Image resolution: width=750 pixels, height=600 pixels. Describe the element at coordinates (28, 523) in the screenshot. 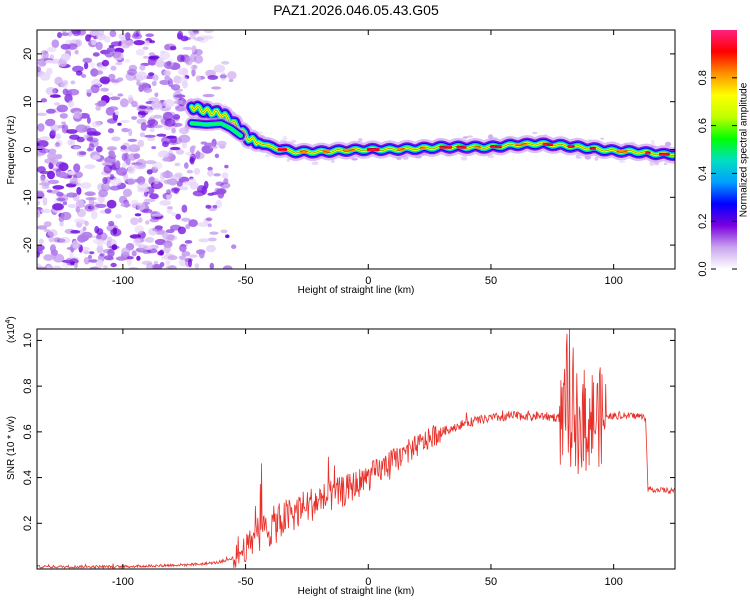

I see `y-tick-label: 0.2` at that location.